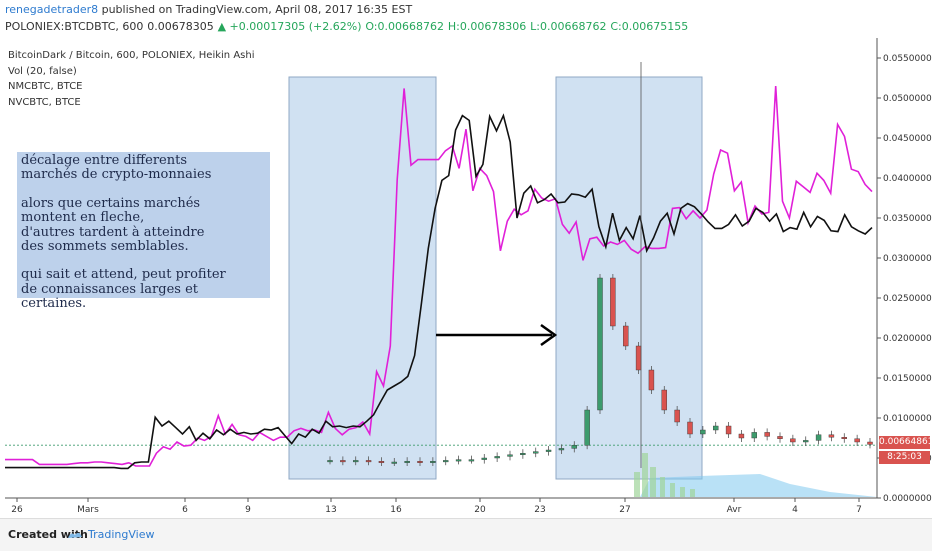 This screenshot has width=932, height=551. Describe the element at coordinates (52, 9) in the screenshot. I see `author-link: renegadetrader8` at that location.